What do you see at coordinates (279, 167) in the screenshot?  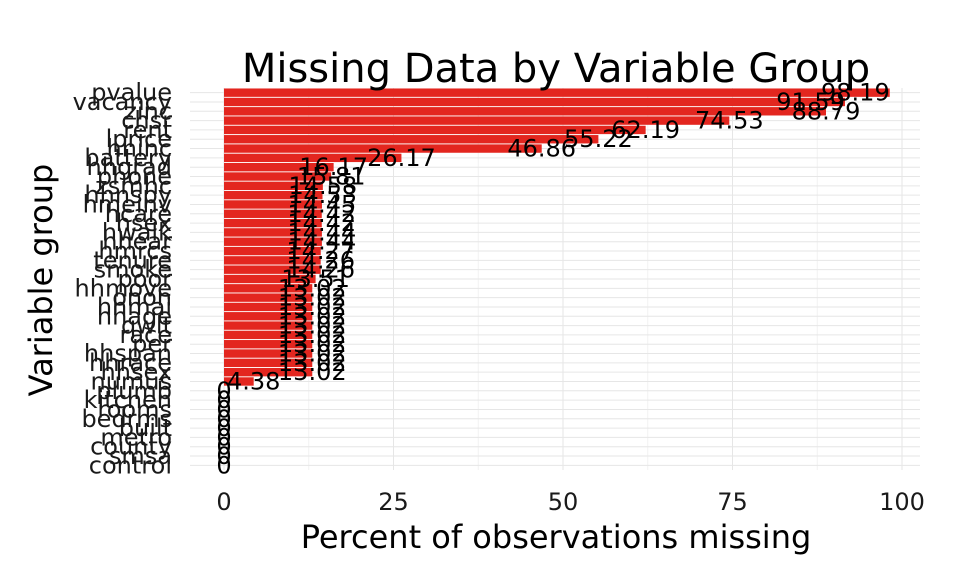 I see `bar-hhgrad` at bounding box center [279, 167].